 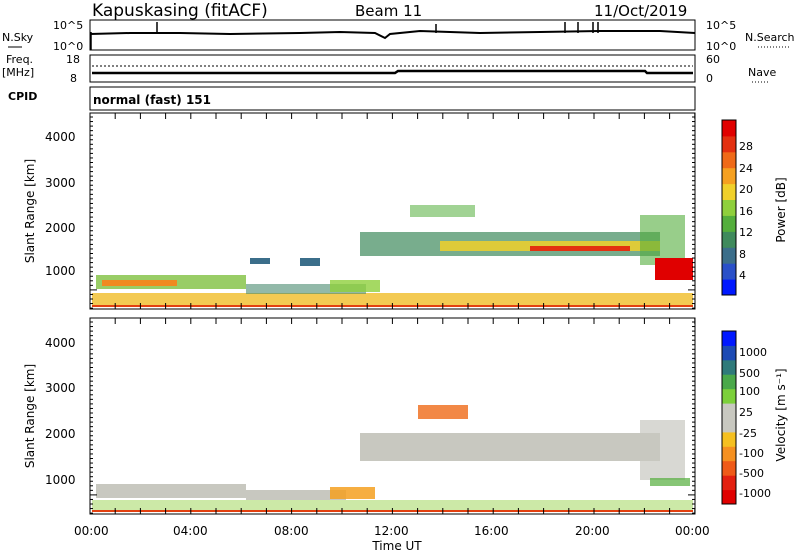 What do you see at coordinates (770, 37) in the screenshot?
I see `noise-right-label: N.Search` at bounding box center [770, 37].